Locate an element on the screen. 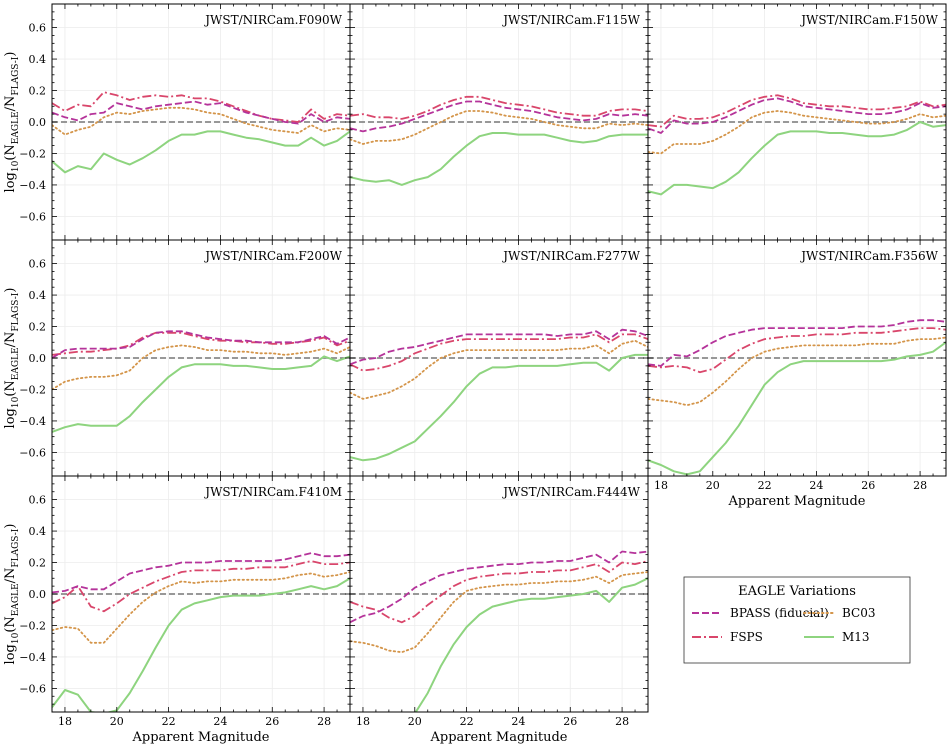  y-axis-label-subscript: EAGLE is located at coordinates (16, 599).